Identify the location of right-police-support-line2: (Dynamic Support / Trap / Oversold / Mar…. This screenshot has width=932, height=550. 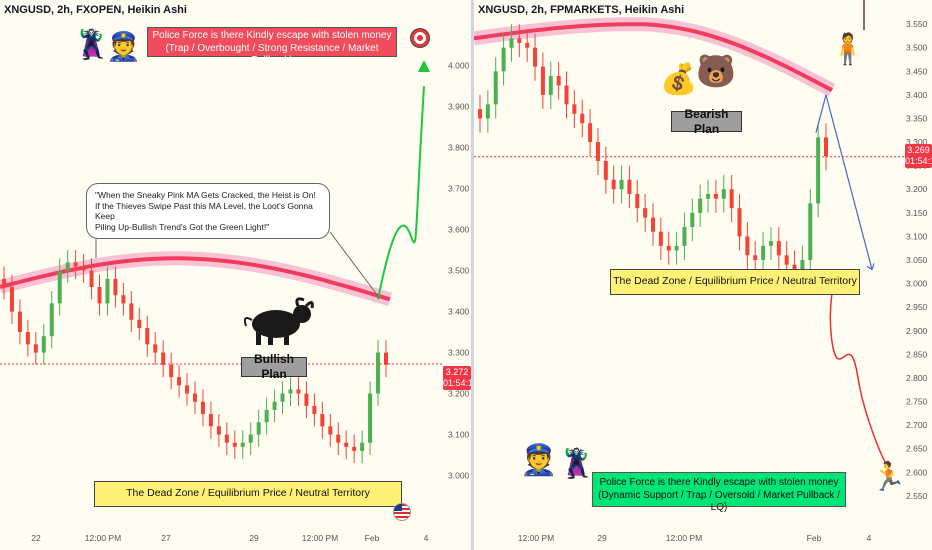
(719, 501).